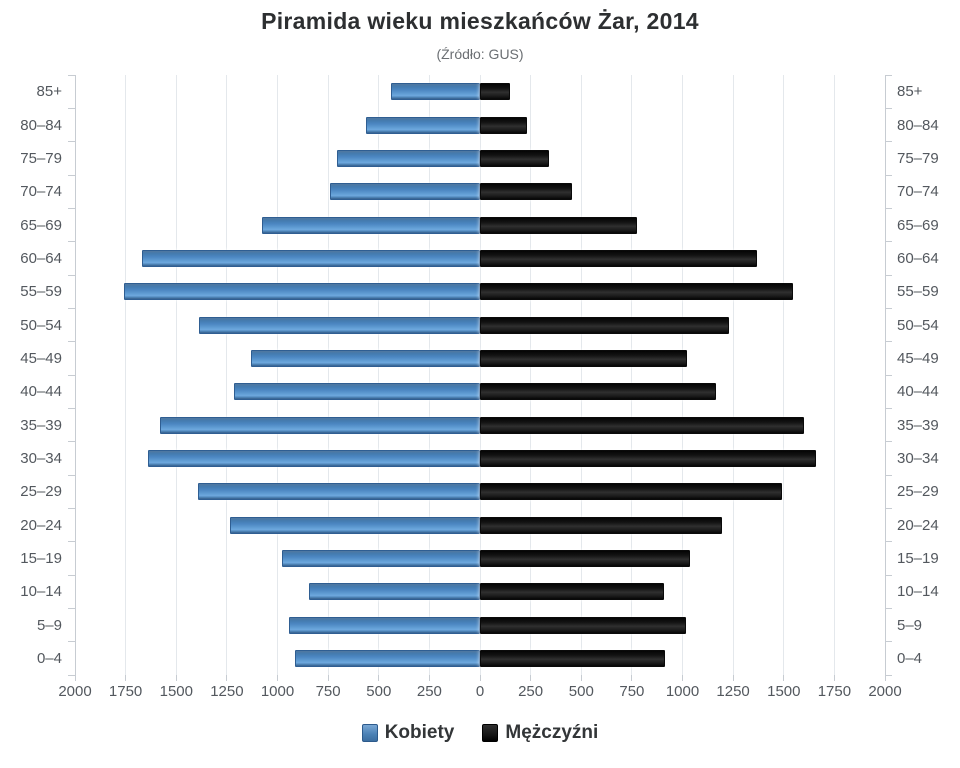 The height and width of the screenshot is (768, 960). Describe the element at coordinates (41, 425) in the screenshot. I see `y-axis-label-left: 35–39` at that location.